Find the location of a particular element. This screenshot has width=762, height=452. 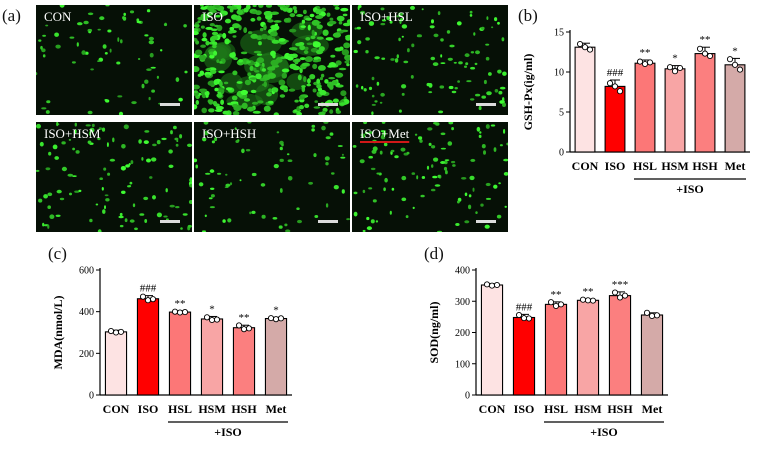

scale-bar is located at coordinates (486, 221).